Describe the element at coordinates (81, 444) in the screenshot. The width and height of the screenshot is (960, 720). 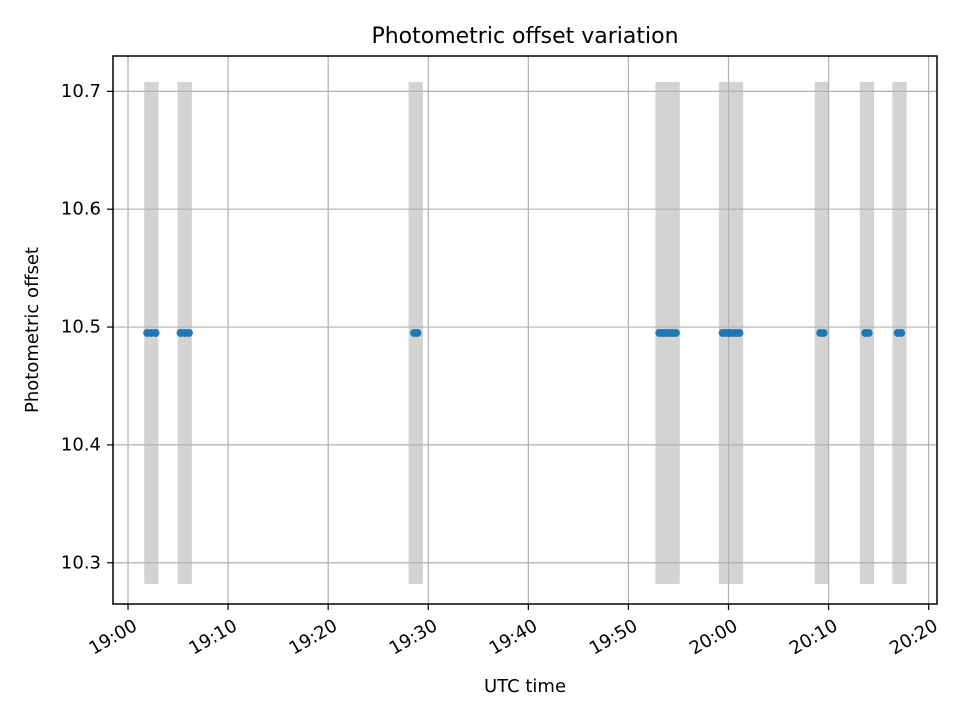
I see `y-tick-label: 10.4` at that location.